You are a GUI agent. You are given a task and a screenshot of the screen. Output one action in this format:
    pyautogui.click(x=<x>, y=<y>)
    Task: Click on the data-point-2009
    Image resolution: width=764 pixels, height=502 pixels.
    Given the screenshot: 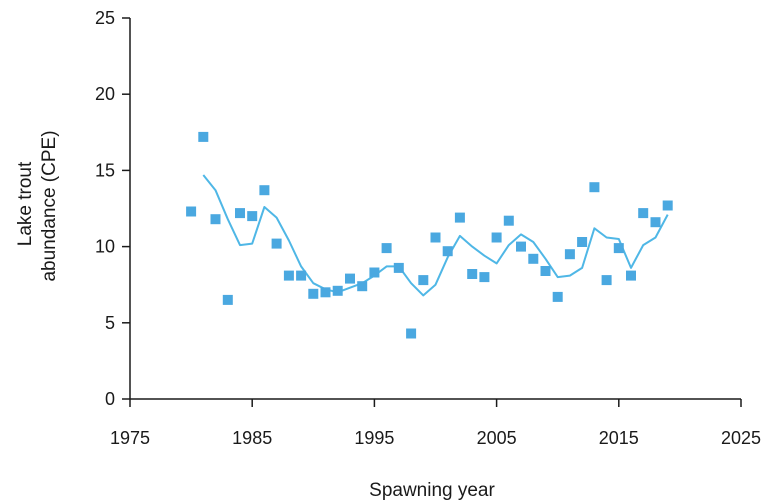 What is the action you would take?
    pyautogui.click(x=545, y=271)
    